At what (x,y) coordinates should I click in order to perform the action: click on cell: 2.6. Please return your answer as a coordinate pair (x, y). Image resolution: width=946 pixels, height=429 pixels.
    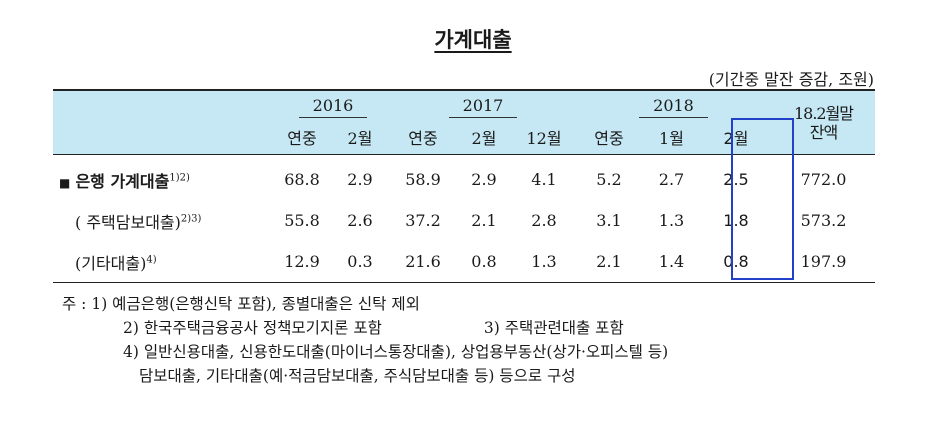
    Looking at the image, I should click on (360, 220).